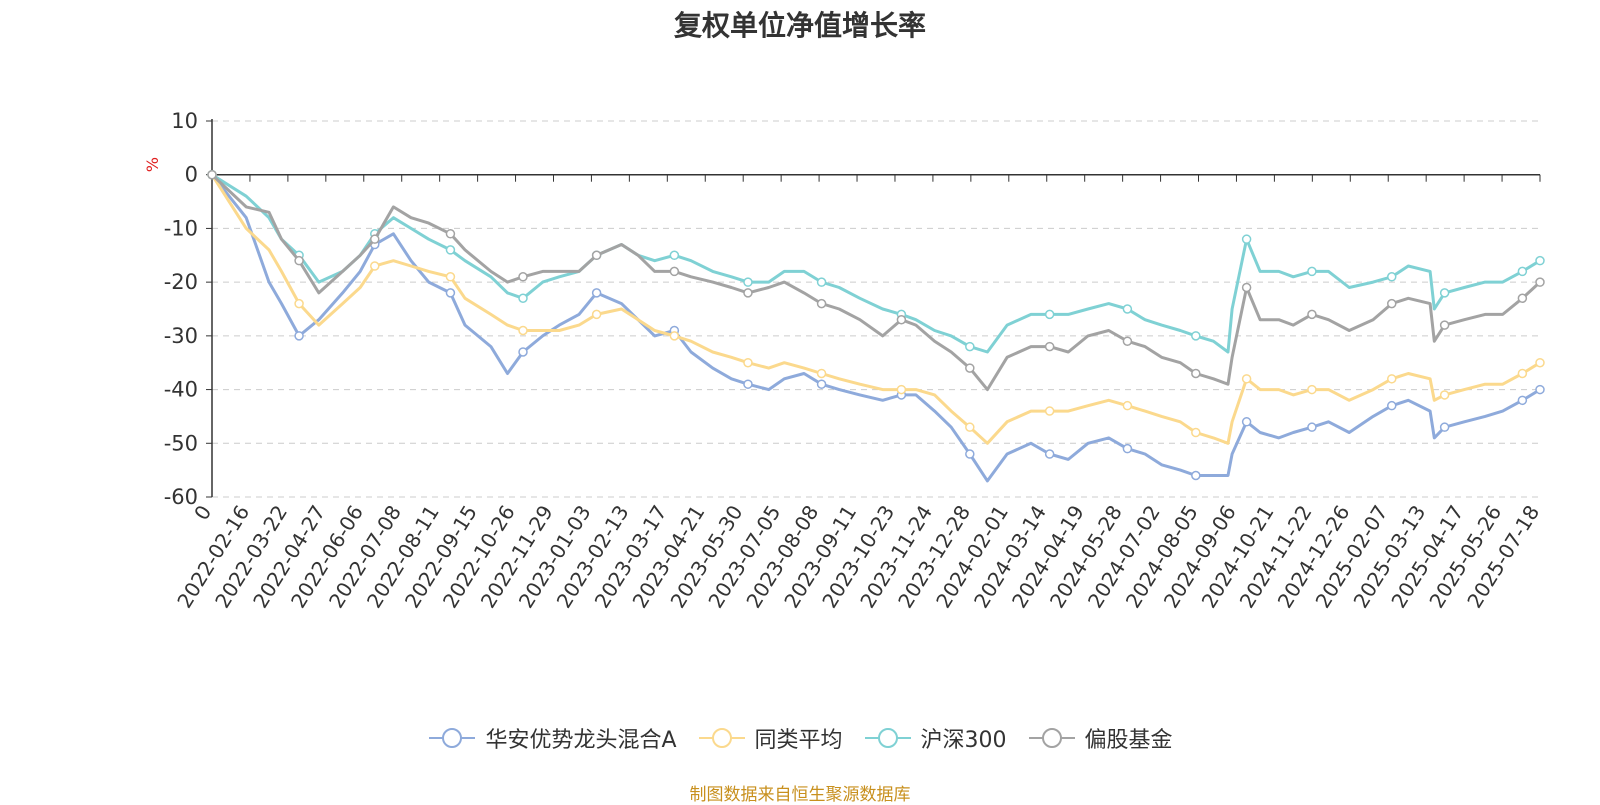 This screenshot has height=805, width=1600. What do you see at coordinates (202, 513) in the screenshot?
I see `x-tick-label: 0` at bounding box center [202, 513].